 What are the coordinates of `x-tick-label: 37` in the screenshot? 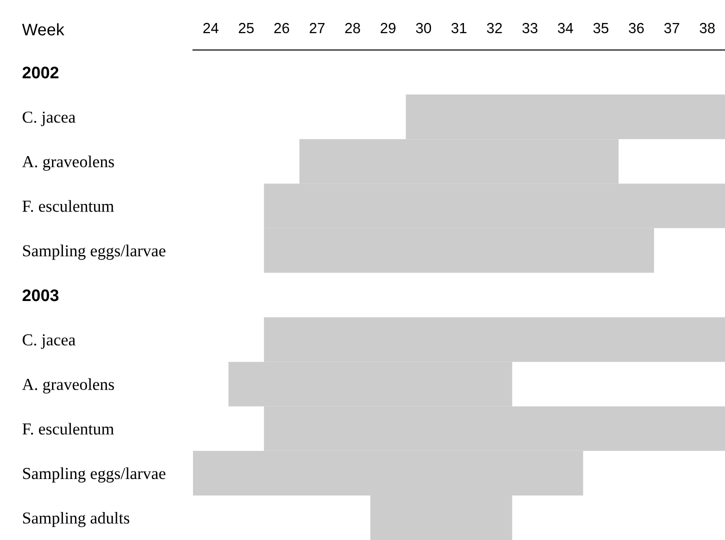 It's located at (672, 28).